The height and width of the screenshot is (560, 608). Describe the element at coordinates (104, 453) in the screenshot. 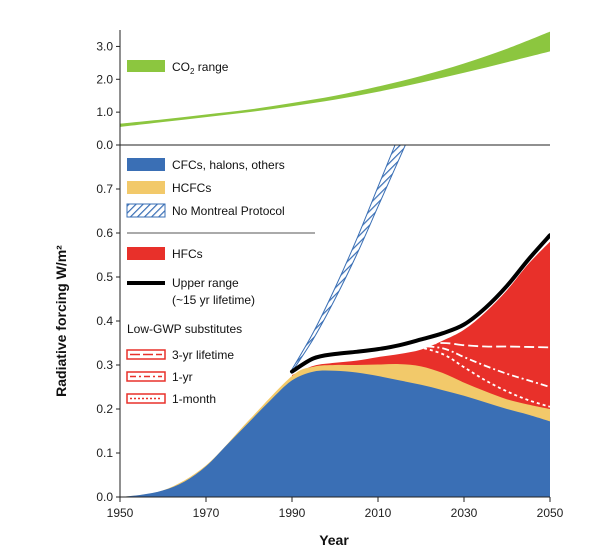

I see `ods-y-tick-label: 0.1` at that location.